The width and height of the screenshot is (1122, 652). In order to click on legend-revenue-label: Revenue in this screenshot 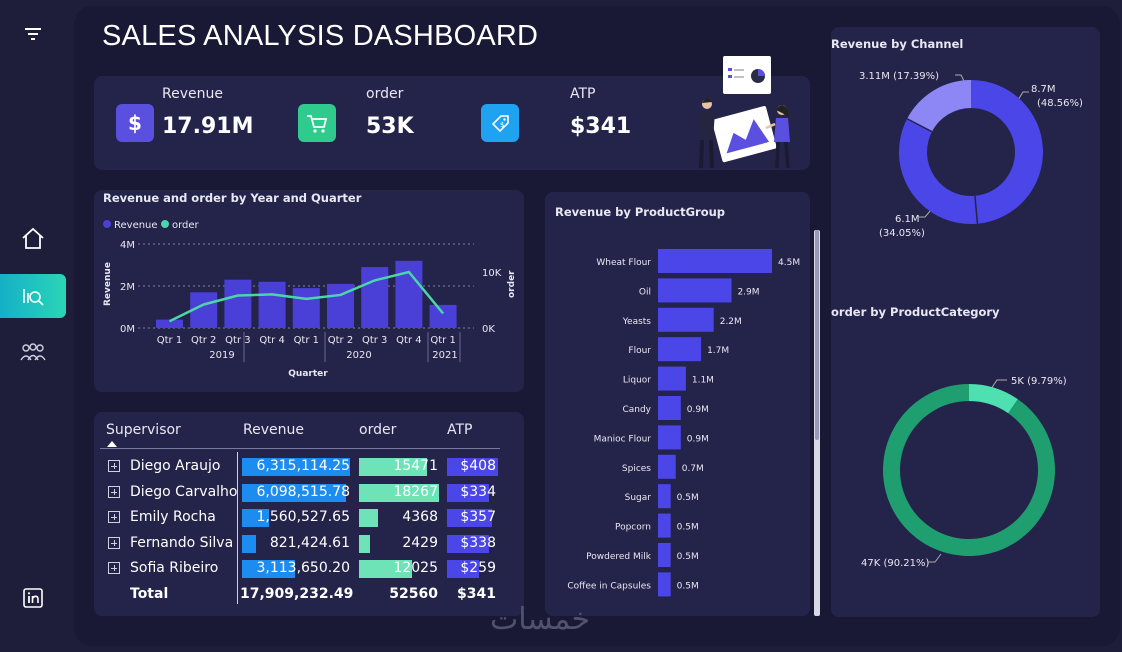, I will do `click(136, 225)`.